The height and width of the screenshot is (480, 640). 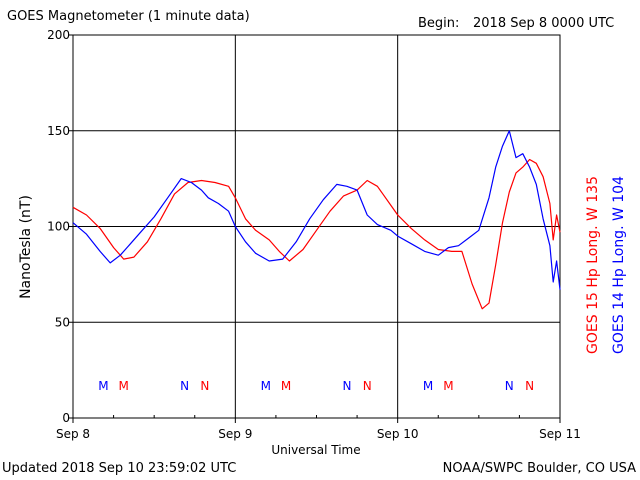 I want to click on x-axis-label: Universal Time, so click(x=315, y=450).